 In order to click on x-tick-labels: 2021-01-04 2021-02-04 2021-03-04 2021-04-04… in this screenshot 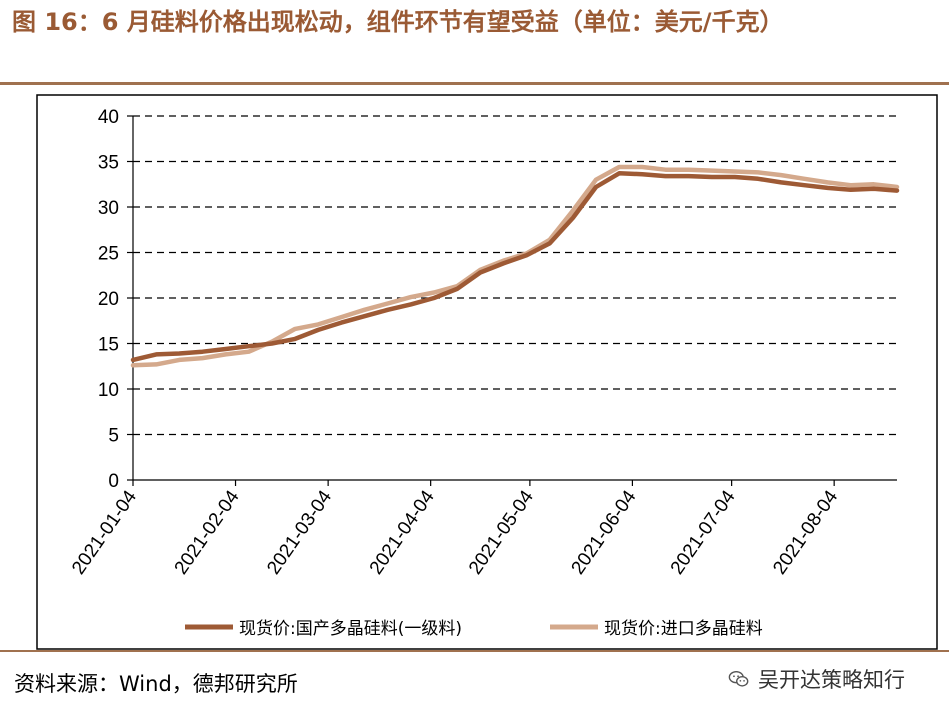, I will do `click(455, 532)`.